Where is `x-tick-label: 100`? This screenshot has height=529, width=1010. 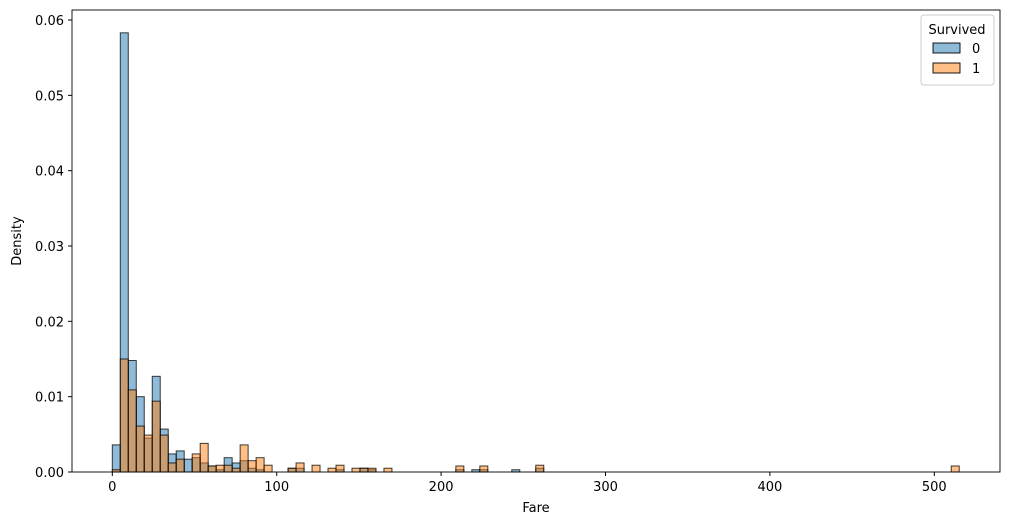
x-tick-label: 100 is located at coordinates (276, 487).